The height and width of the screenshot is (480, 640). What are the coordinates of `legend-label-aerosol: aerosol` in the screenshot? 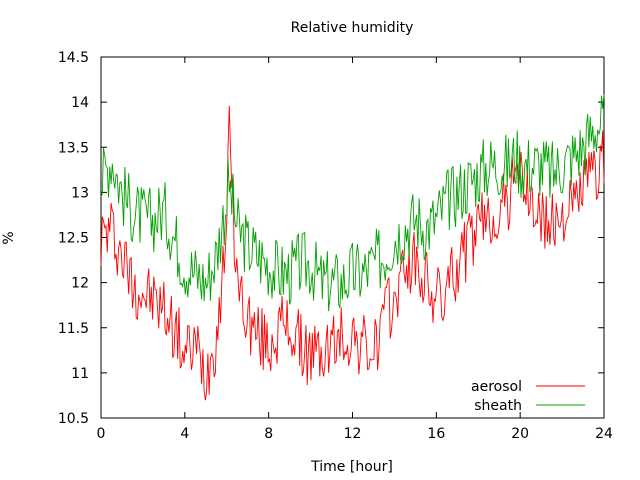 It's located at (496, 387).